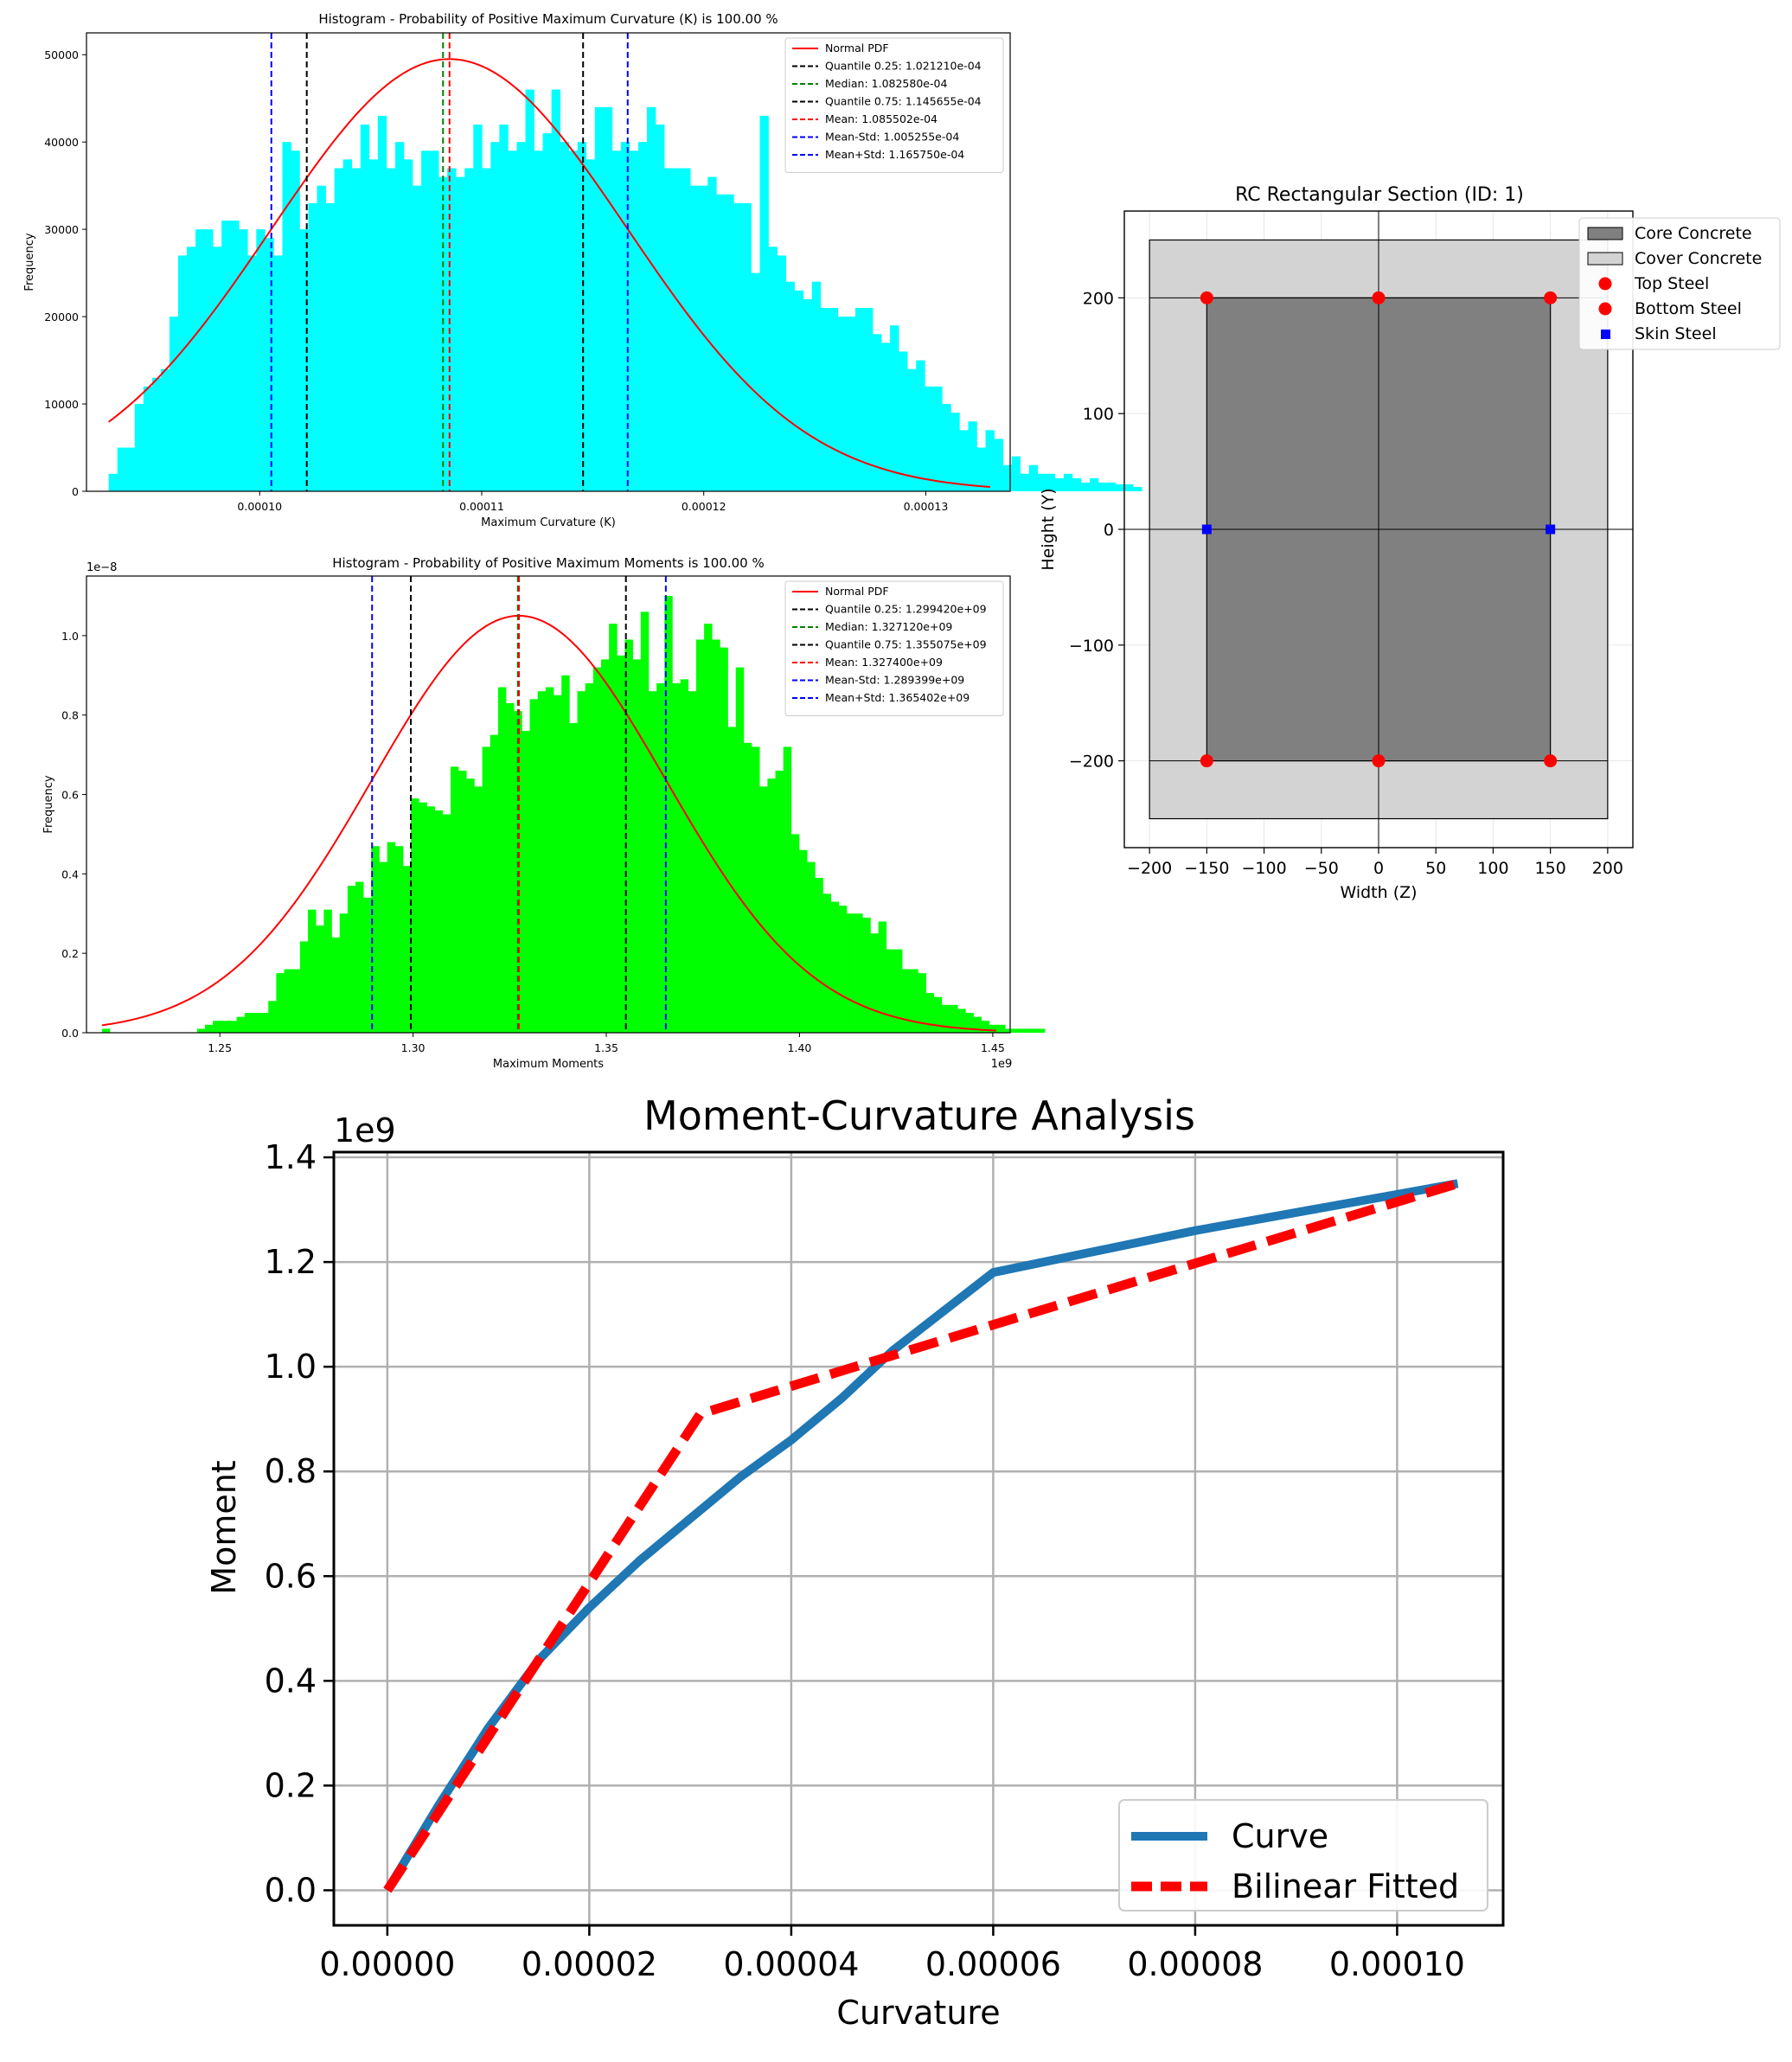 This screenshot has width=1792, height=2062. What do you see at coordinates (291, 1785) in the screenshot?
I see `mc-y-tick-label: 0.2` at bounding box center [291, 1785].